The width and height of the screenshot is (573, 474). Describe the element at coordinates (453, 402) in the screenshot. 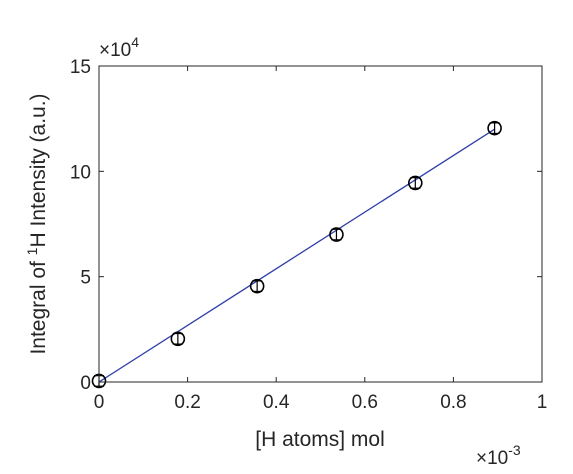

I see `x-tick-label: 0.8` at that location.